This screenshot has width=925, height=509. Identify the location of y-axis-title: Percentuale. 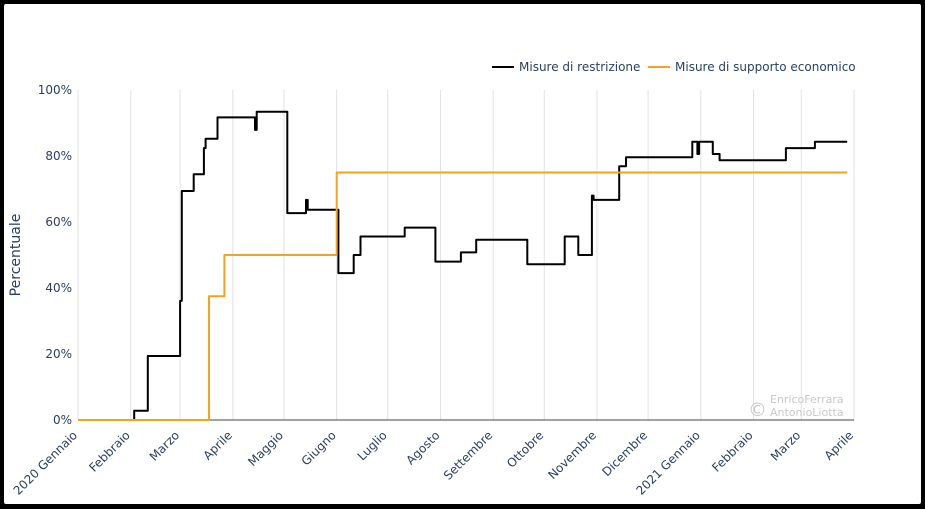
(16, 255).